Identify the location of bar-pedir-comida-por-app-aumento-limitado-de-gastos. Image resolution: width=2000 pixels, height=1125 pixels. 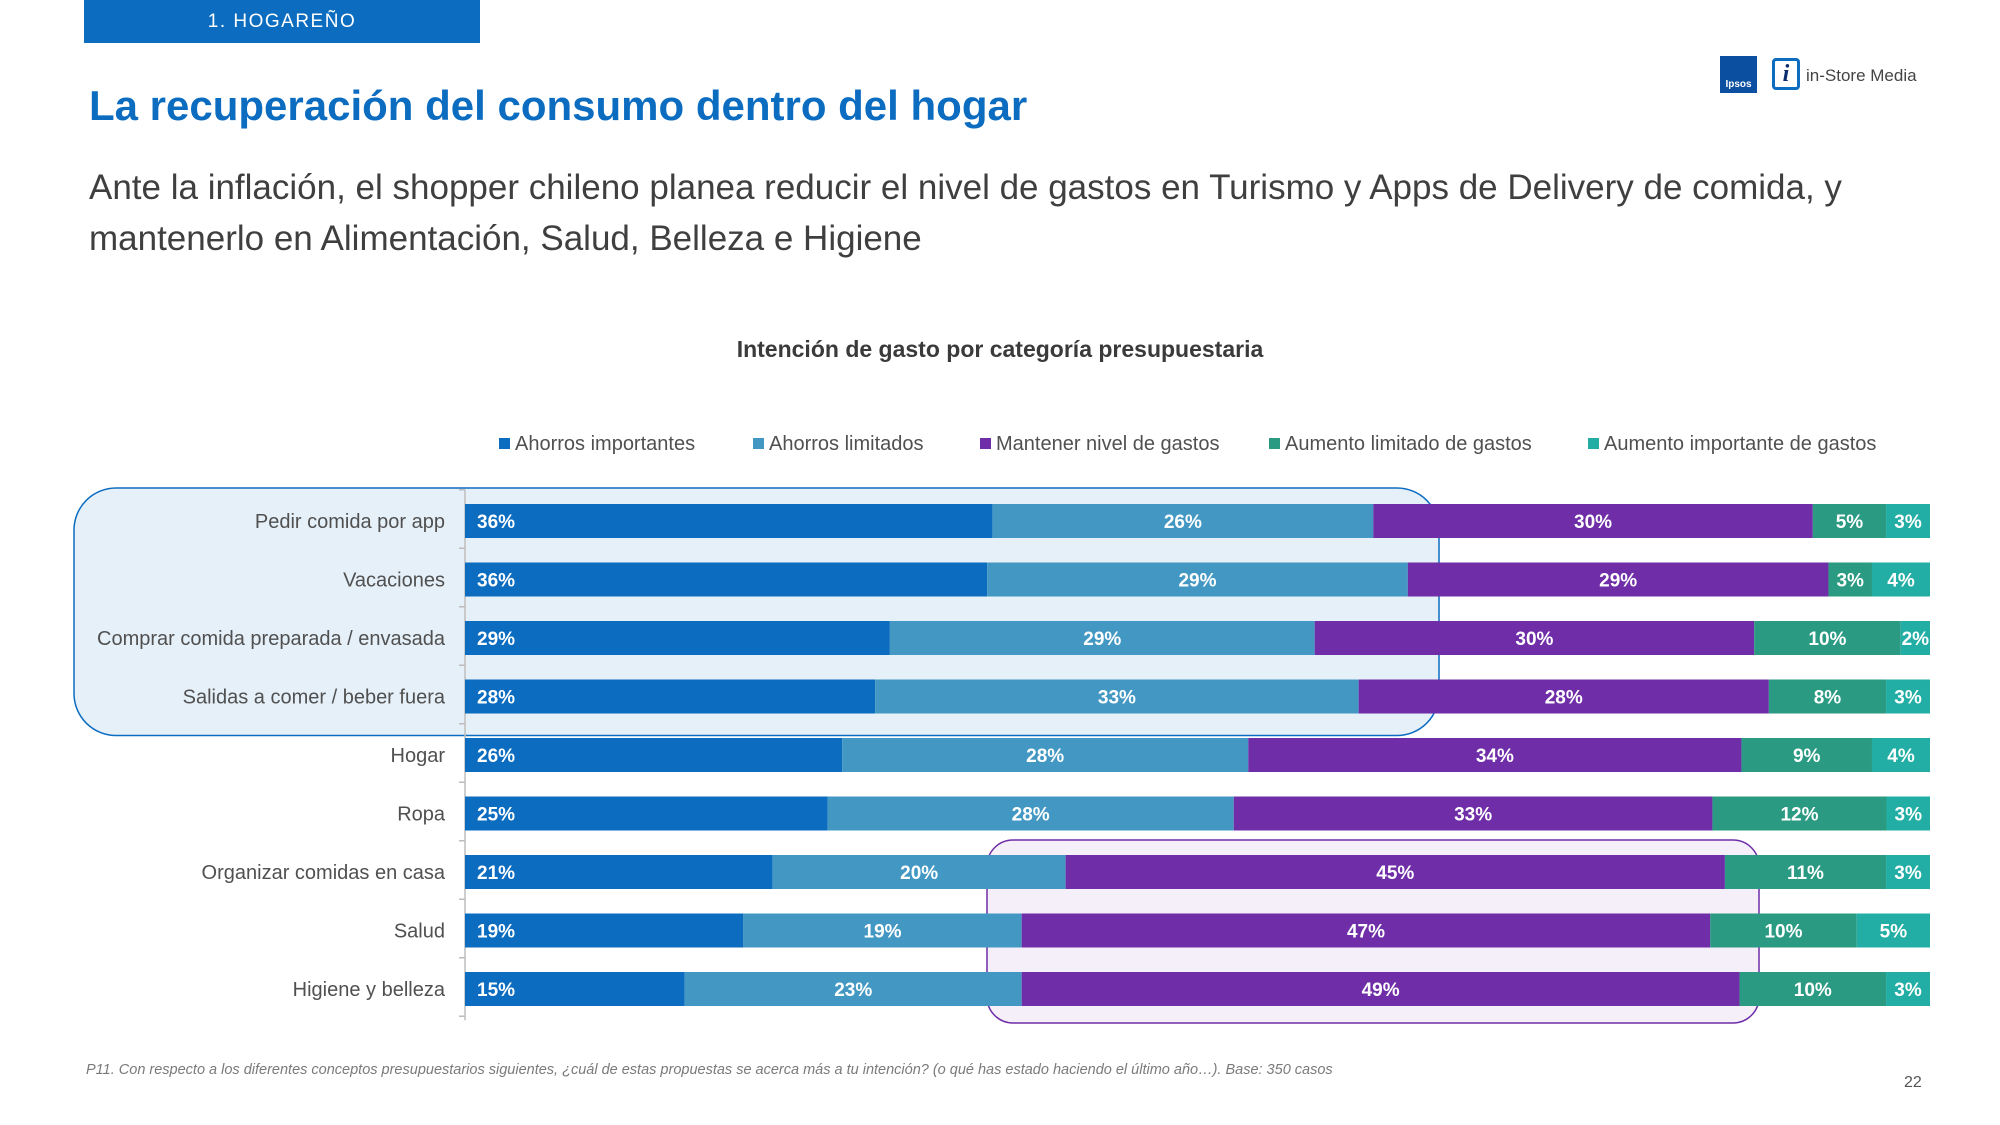
(1849, 521).